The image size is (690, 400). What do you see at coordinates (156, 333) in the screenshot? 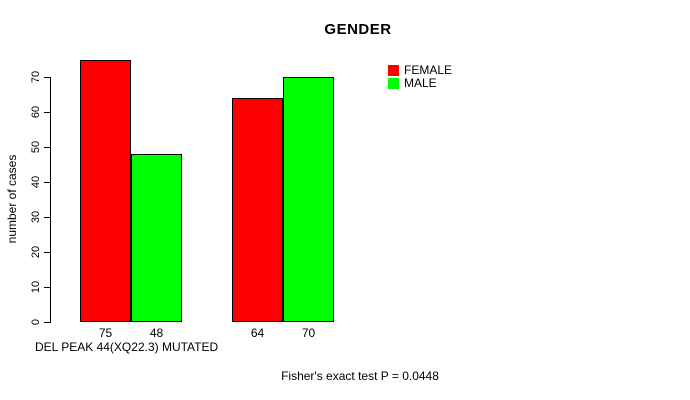
I see `bar-value-label: 48` at bounding box center [156, 333].